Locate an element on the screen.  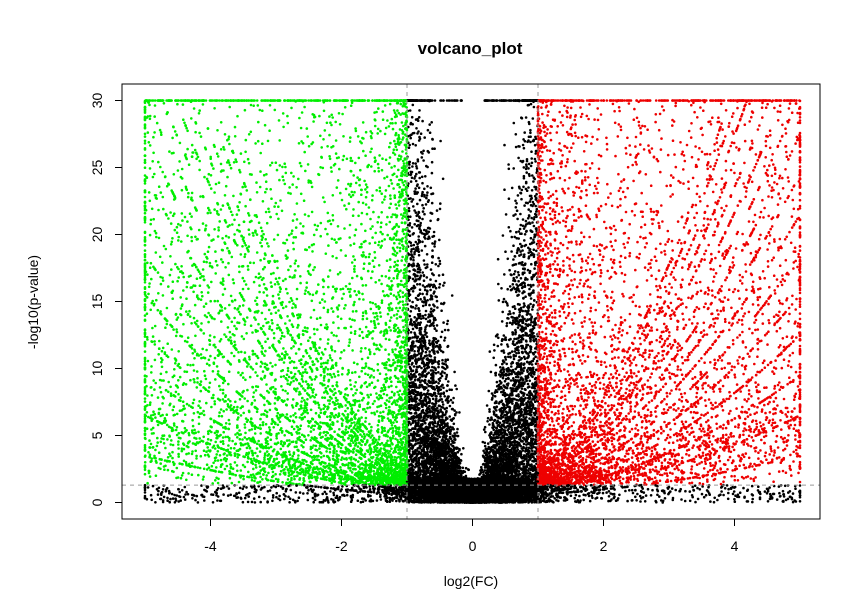
chart-title: volcano_plot is located at coordinates (470, 48).